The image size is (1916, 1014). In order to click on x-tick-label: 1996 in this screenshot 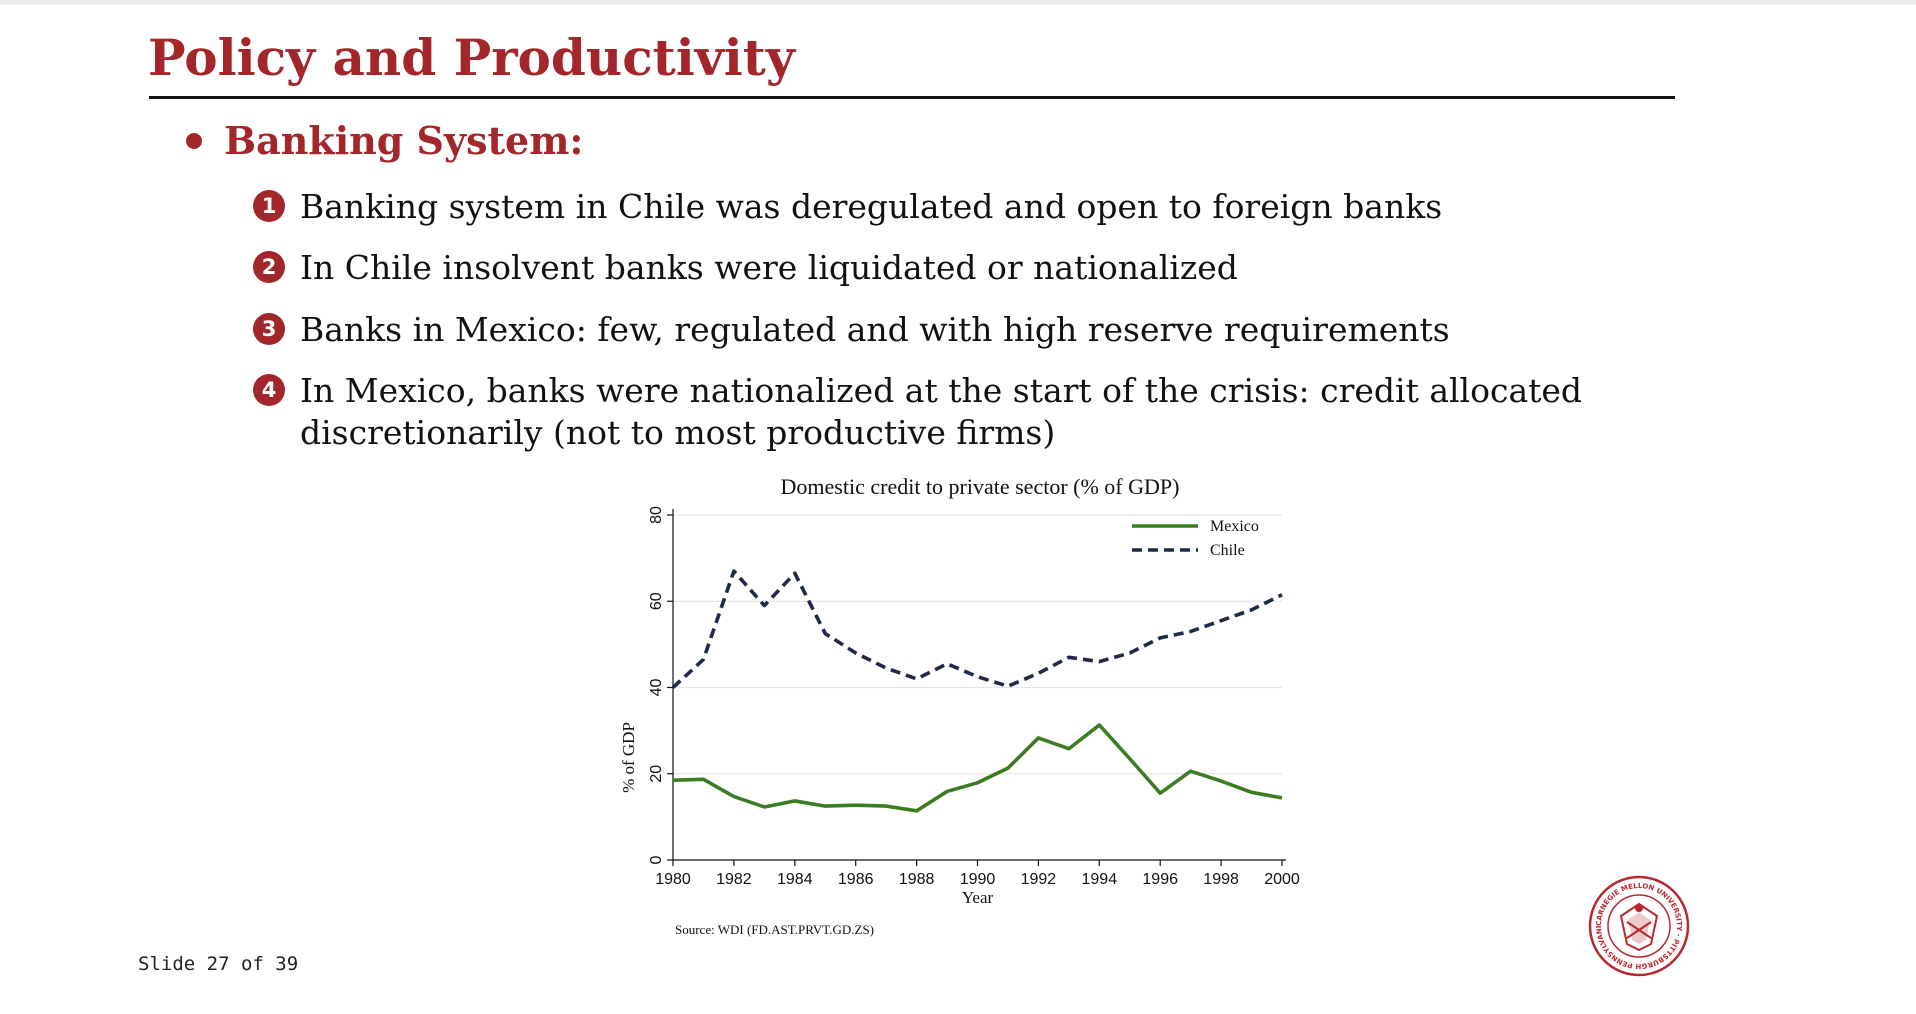, I will do `click(1160, 879)`.